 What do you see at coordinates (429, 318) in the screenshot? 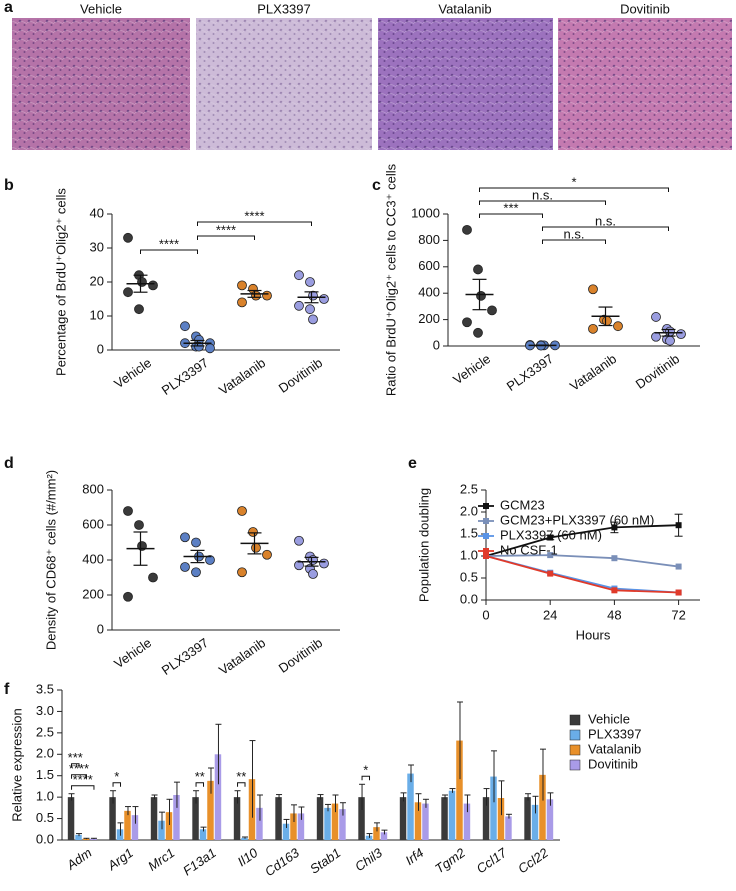
I see `y-tick-label: 200` at bounding box center [429, 318].